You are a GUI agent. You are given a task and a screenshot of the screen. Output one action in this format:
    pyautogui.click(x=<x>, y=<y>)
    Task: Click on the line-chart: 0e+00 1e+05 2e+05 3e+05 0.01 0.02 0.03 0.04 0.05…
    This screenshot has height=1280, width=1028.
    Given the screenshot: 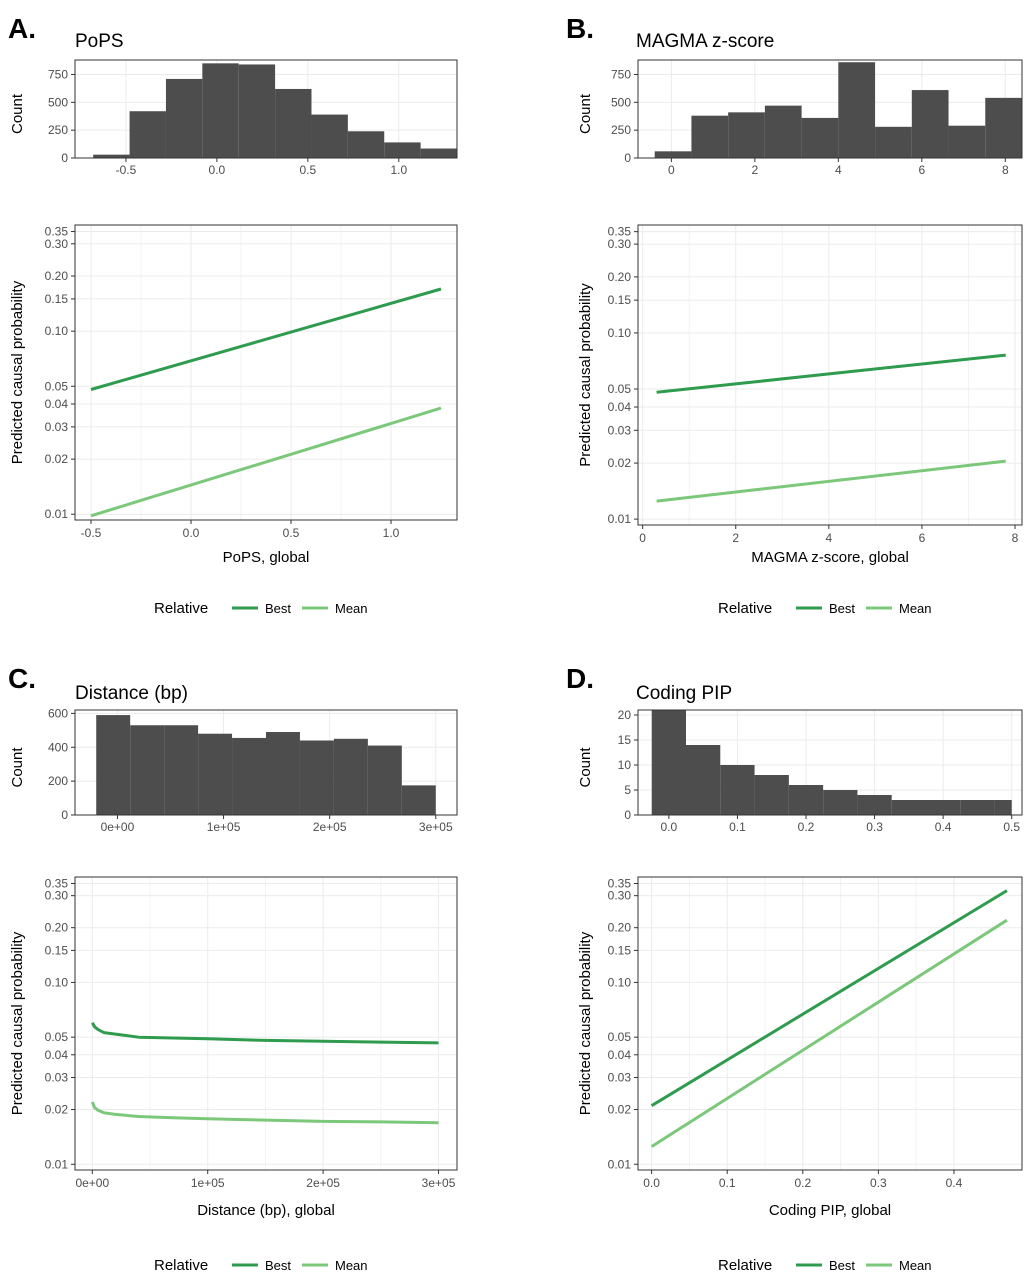 What is the action you would take?
    pyautogui.click(x=233, y=1047)
    